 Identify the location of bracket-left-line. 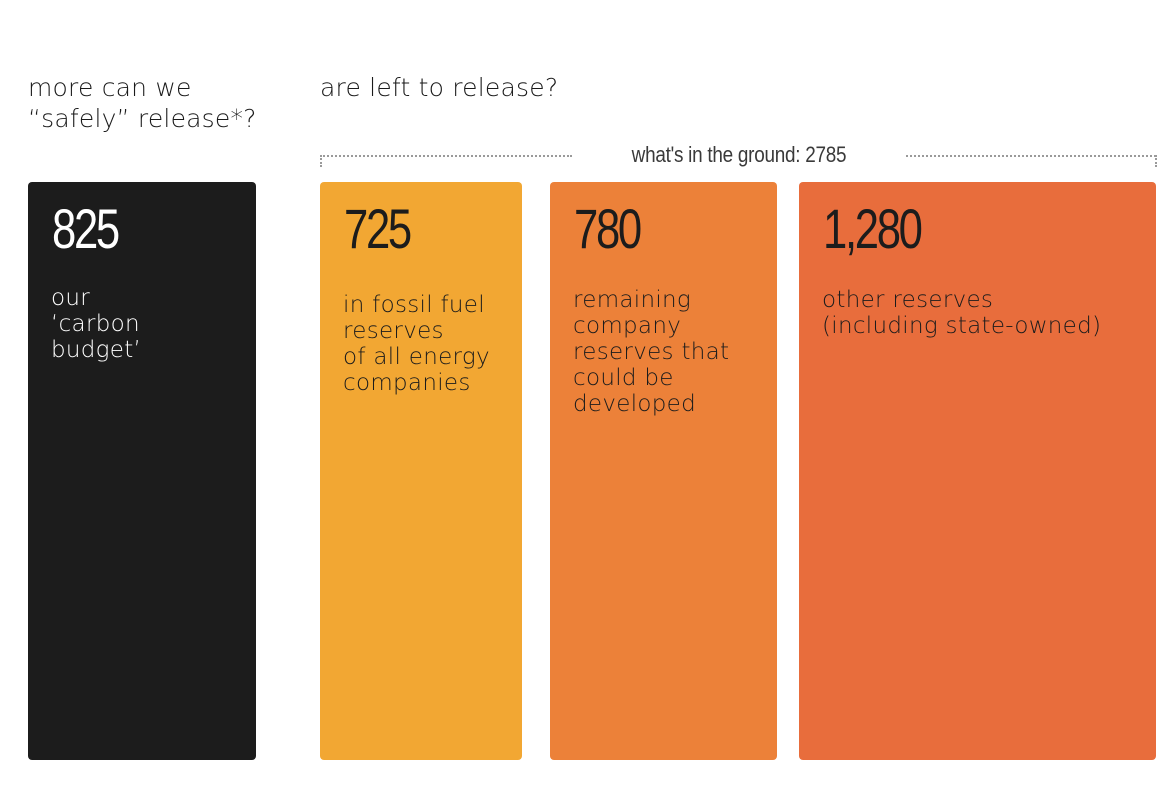
(446, 156).